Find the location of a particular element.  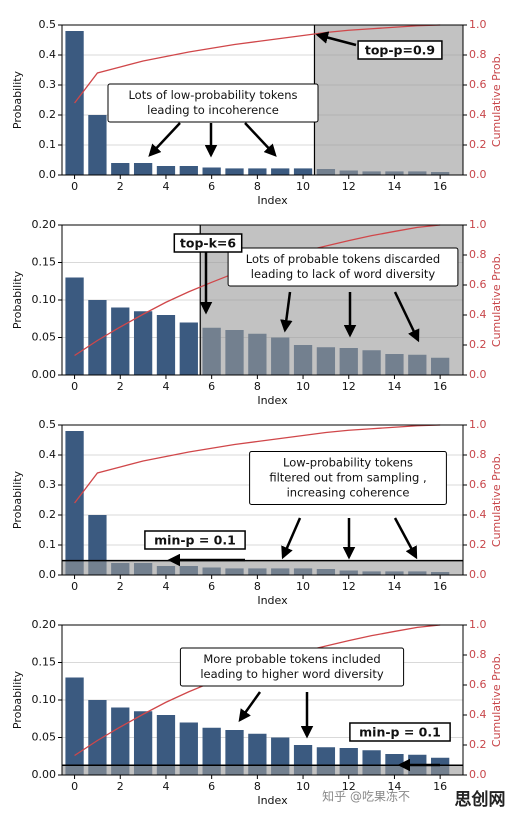

marker-label: min-p = 0.1 is located at coordinates (400, 732).